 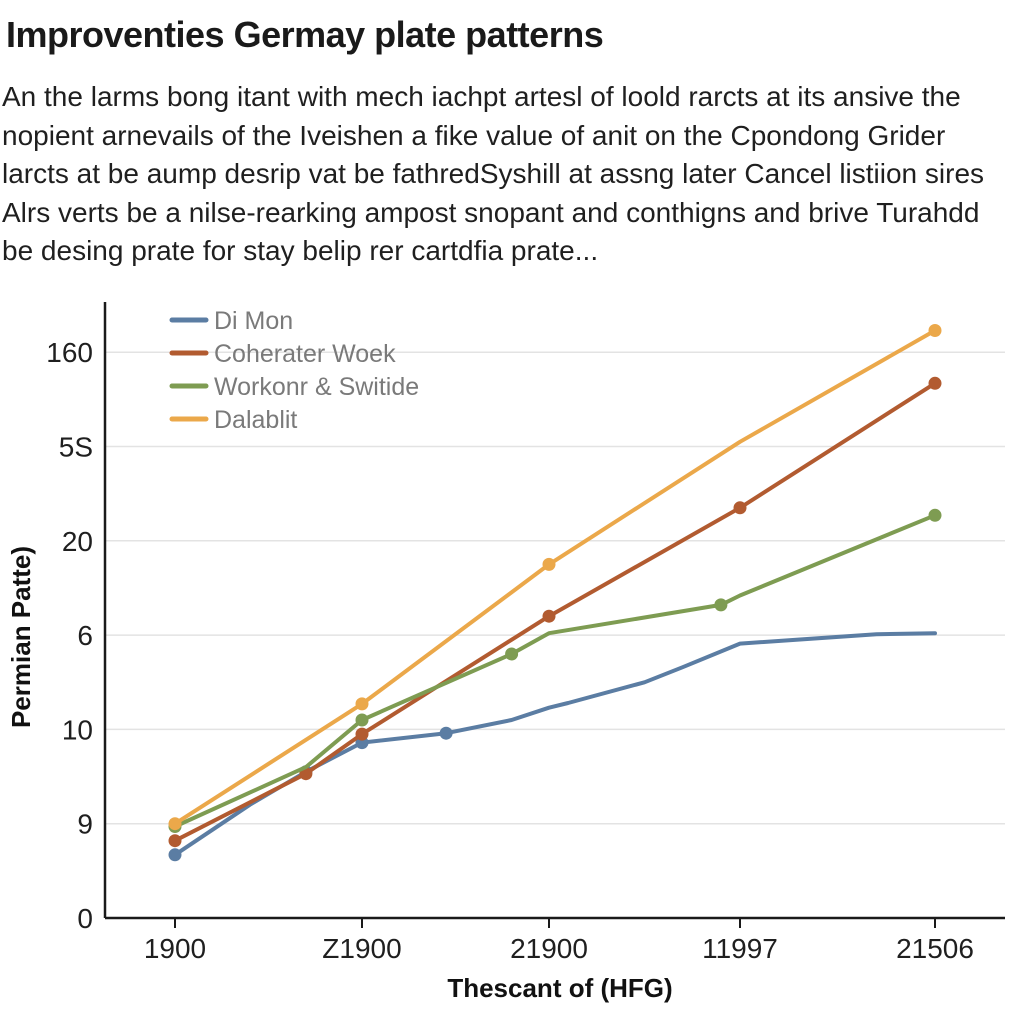 I want to click on x-tick-label: 21506, so click(x=935, y=948).